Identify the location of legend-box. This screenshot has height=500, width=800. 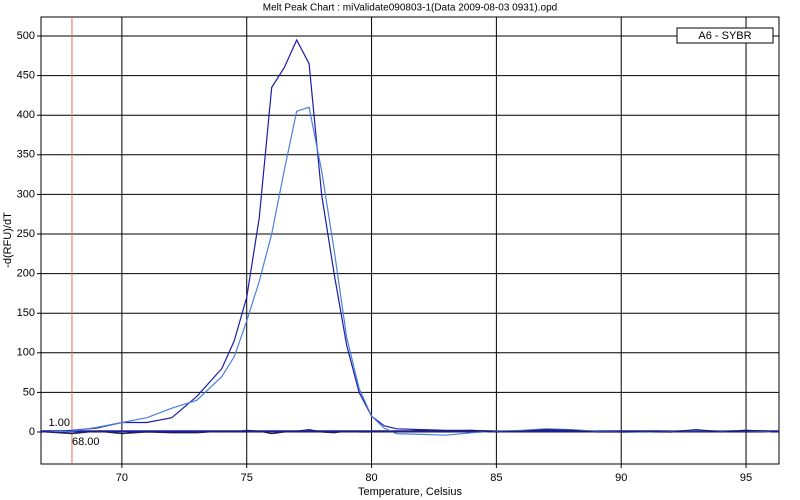
(725, 35).